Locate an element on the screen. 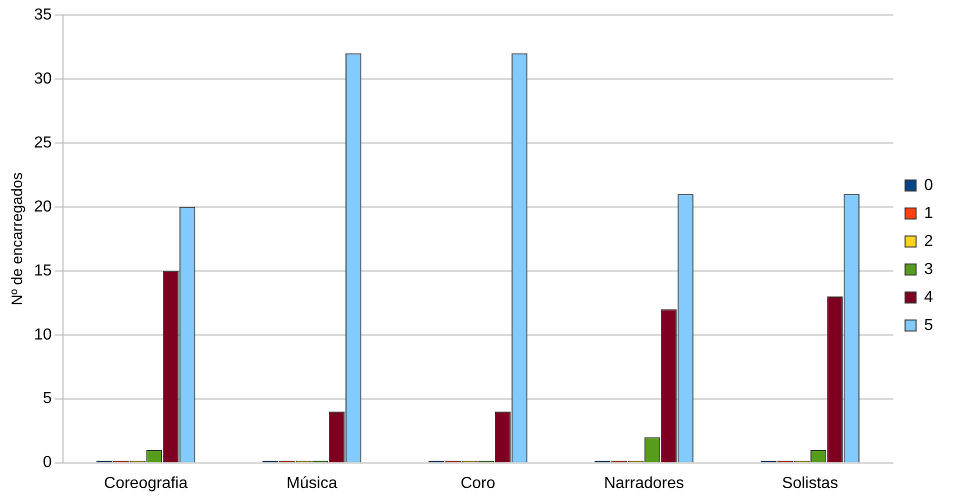 This screenshot has width=963, height=501. x-tick-label: Coro is located at coordinates (478, 483).